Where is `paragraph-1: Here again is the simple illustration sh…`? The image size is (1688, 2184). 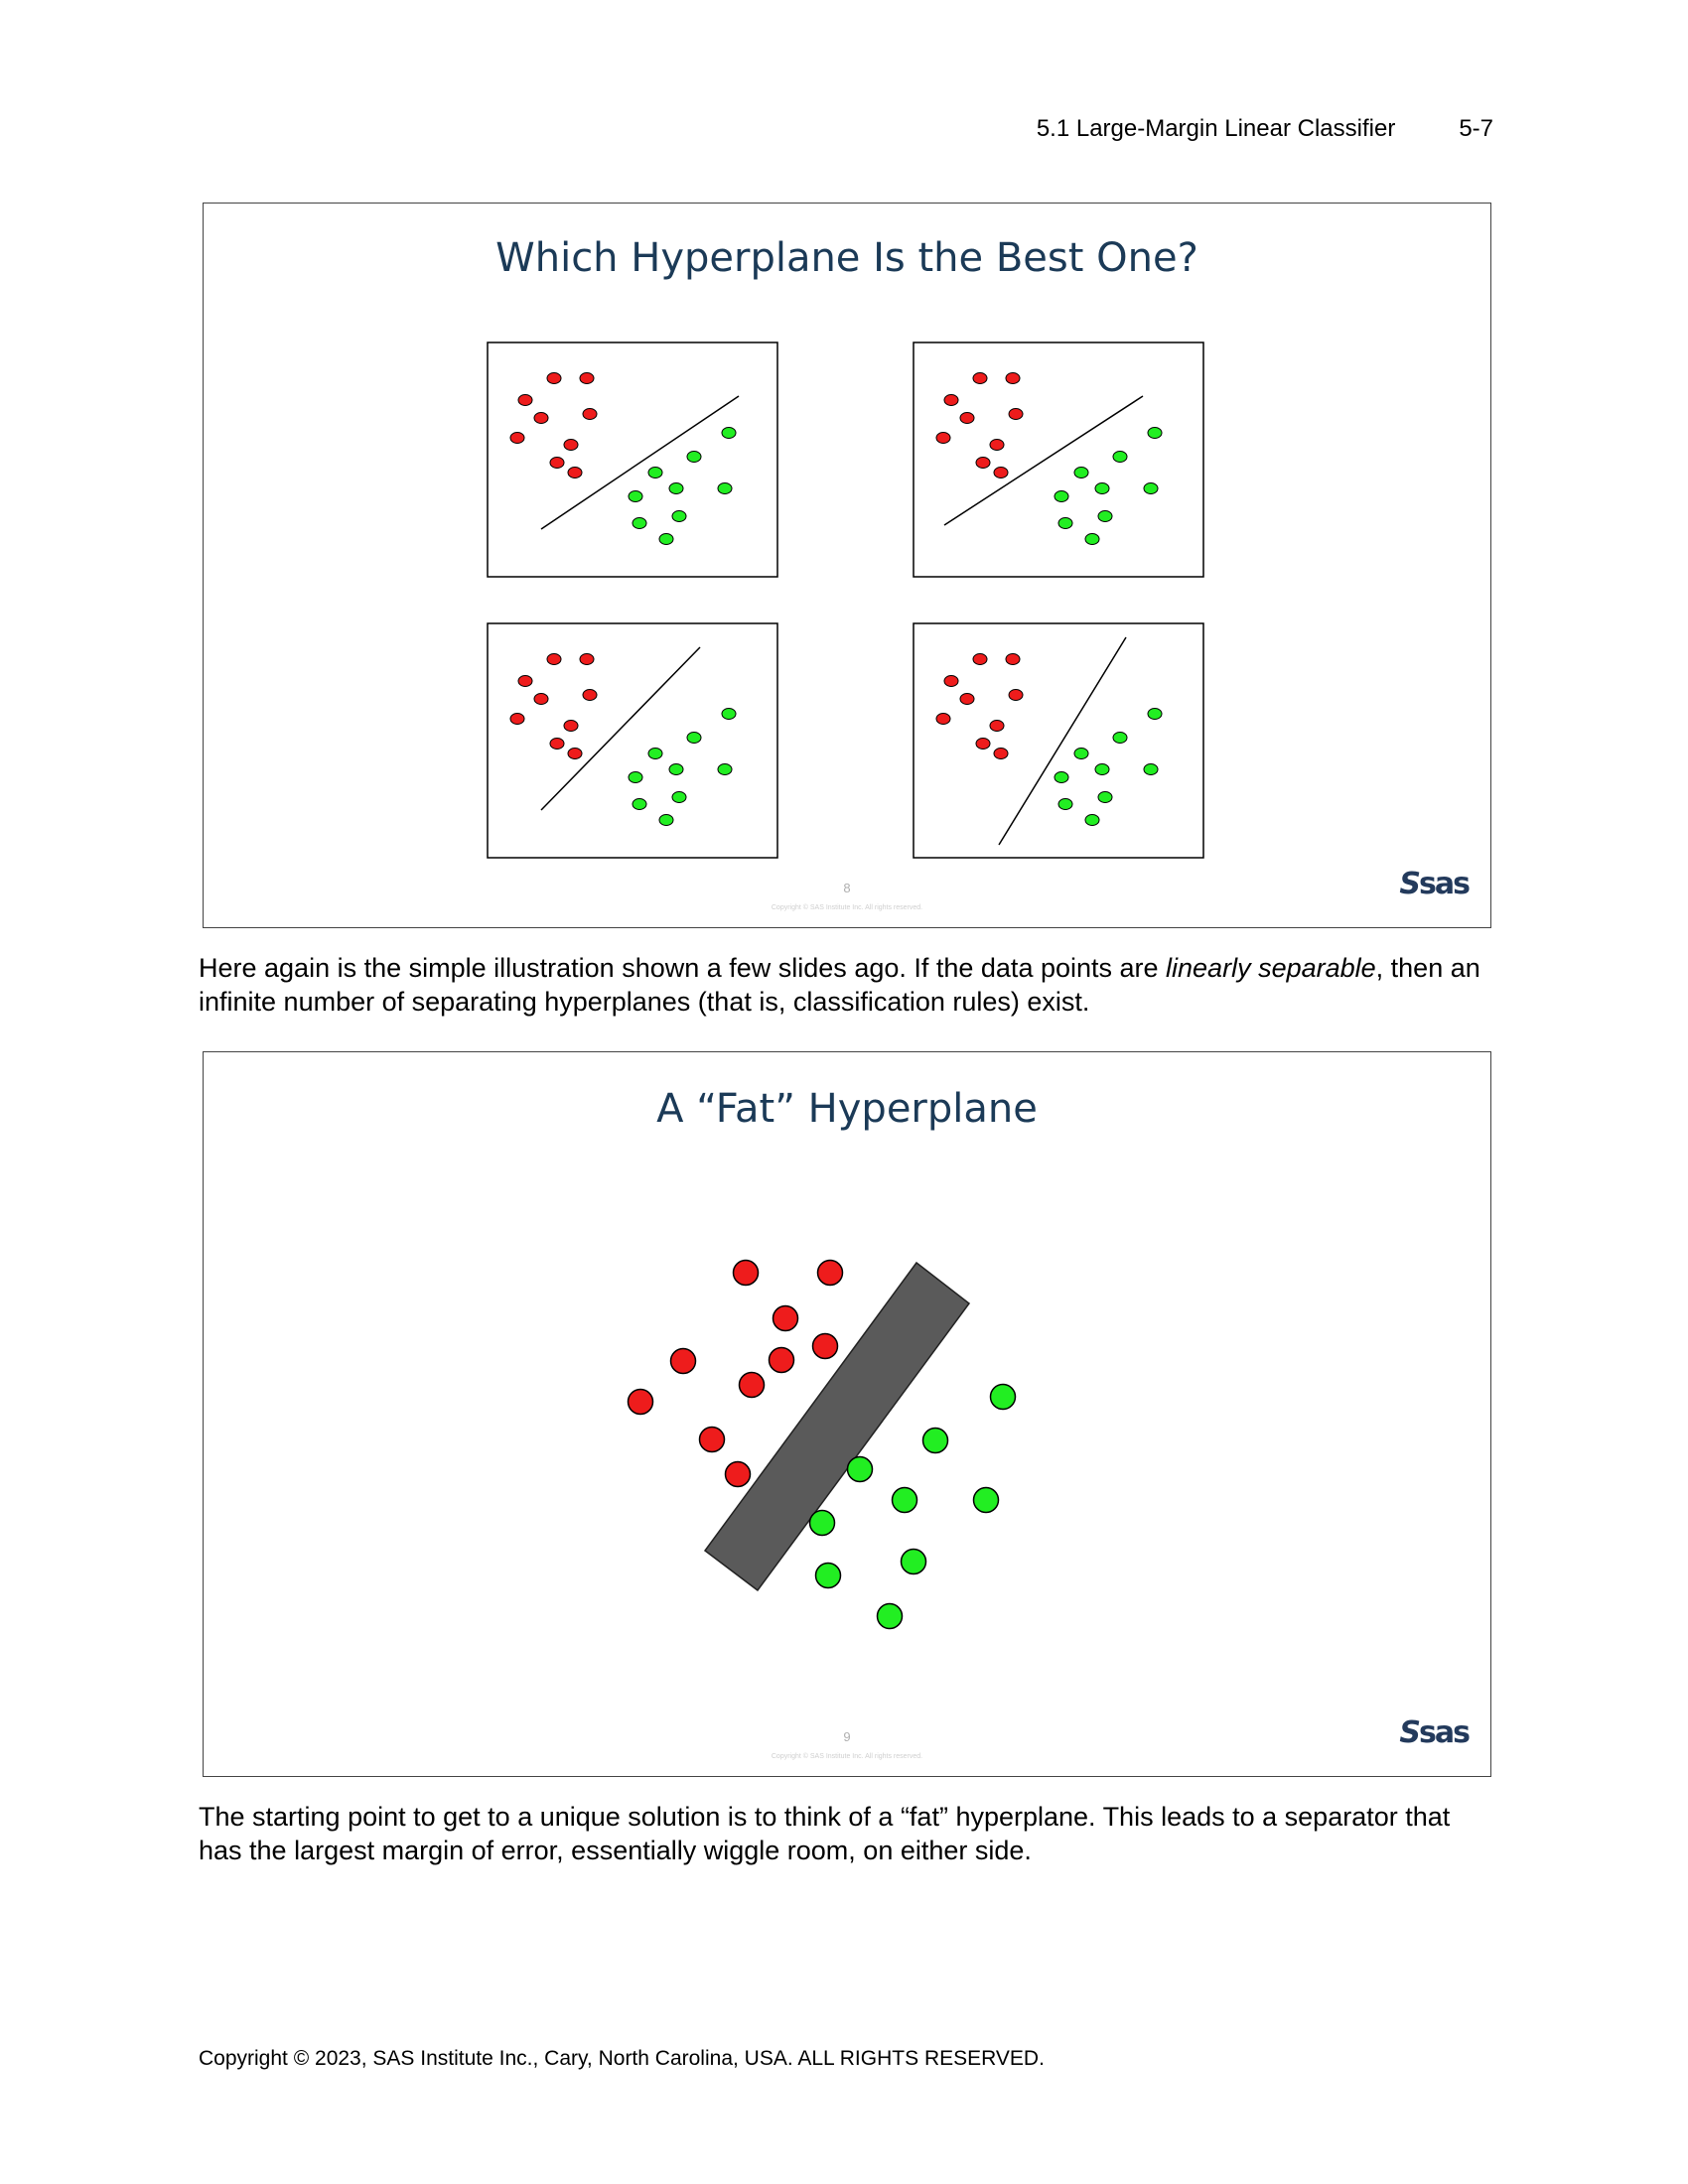
paragraph-1: Here again is the simple illustration sh… is located at coordinates (839, 985).